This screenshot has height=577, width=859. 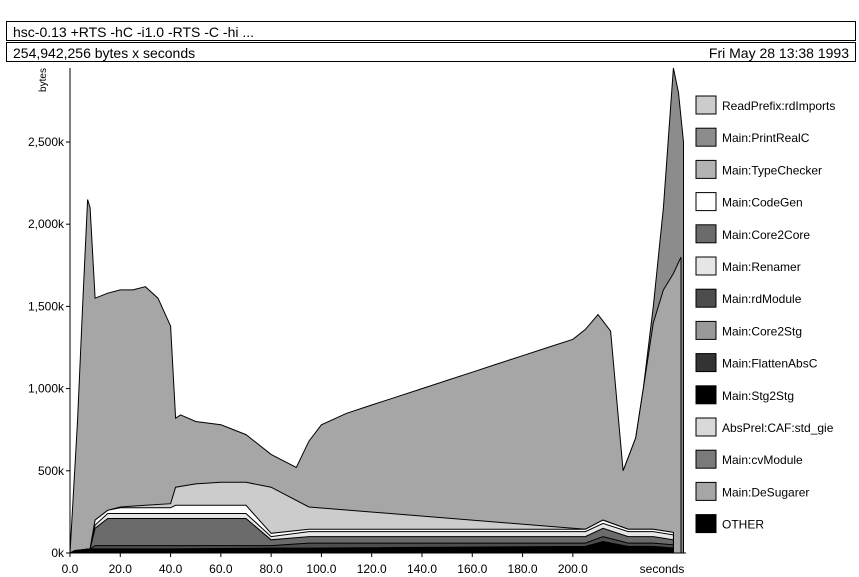 What do you see at coordinates (46, 389) in the screenshot?
I see `y-tick-label: 1,000k` at bounding box center [46, 389].